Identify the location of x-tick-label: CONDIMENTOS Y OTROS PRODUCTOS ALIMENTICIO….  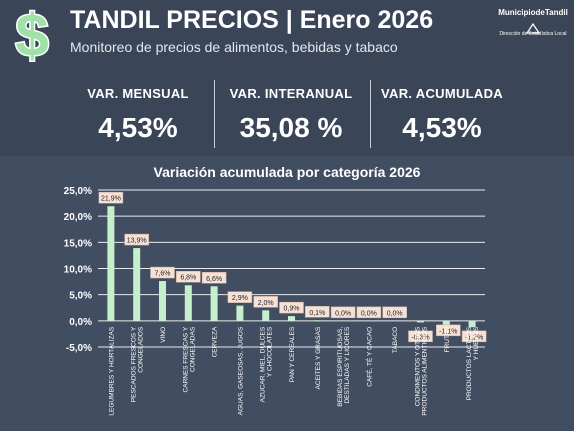
(422, 370).